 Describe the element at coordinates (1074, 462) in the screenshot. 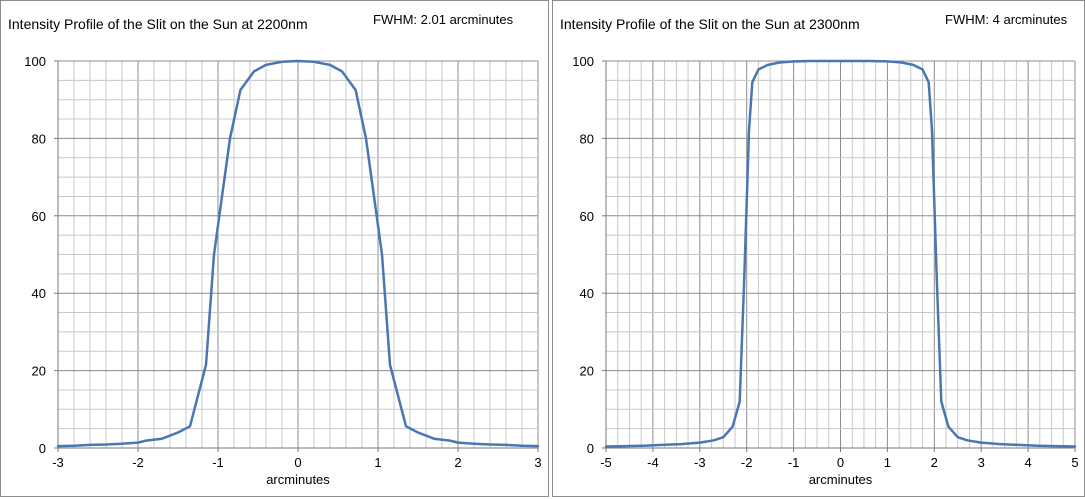

I see `x-tick-label: 5` at that location.